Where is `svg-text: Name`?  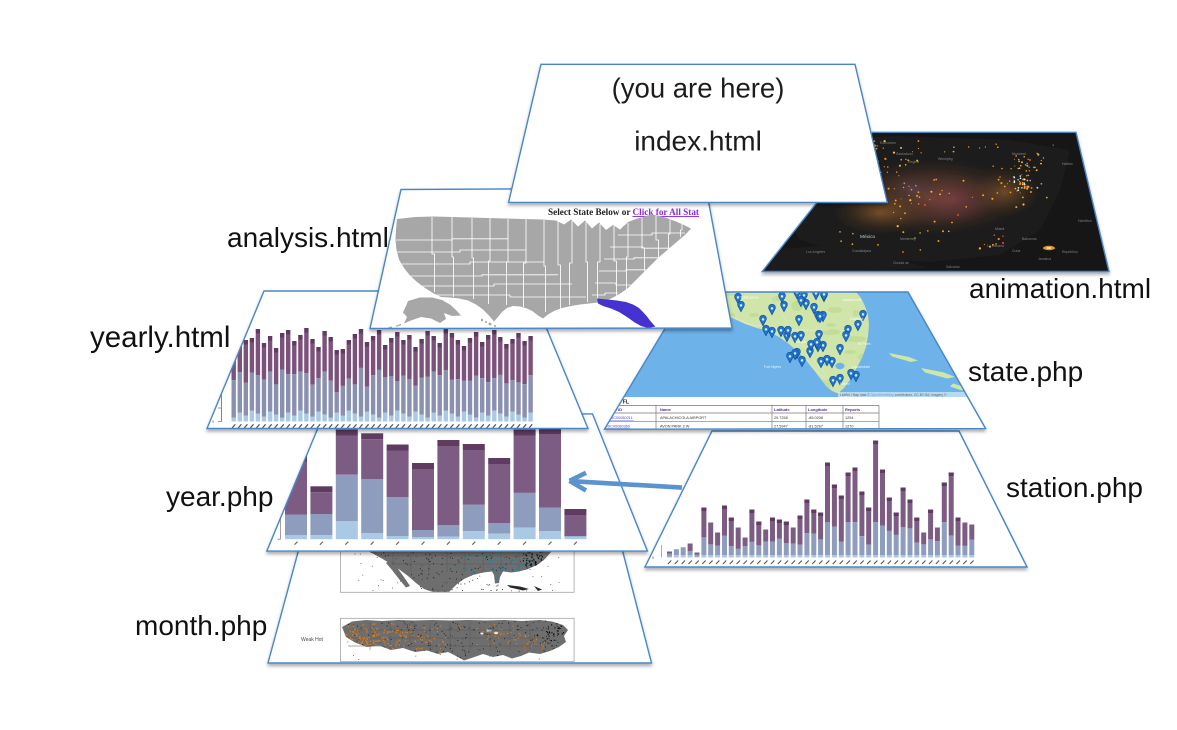 svg-text: Name is located at coordinates (666, 409).